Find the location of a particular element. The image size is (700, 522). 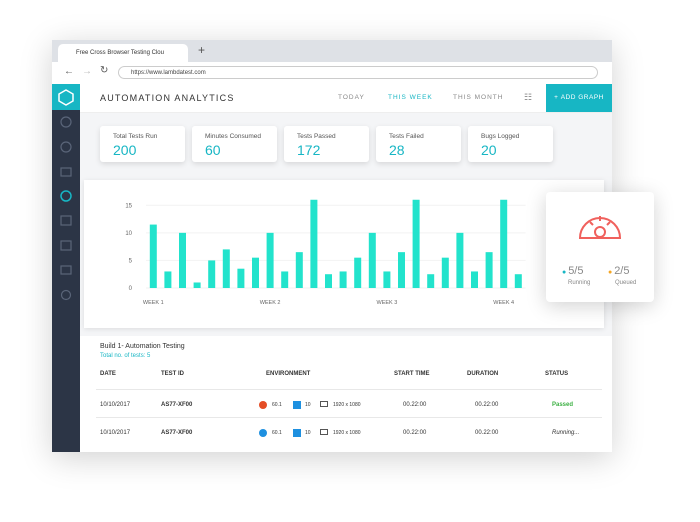

period-tab-active: THIS WEEK is located at coordinates (410, 97).